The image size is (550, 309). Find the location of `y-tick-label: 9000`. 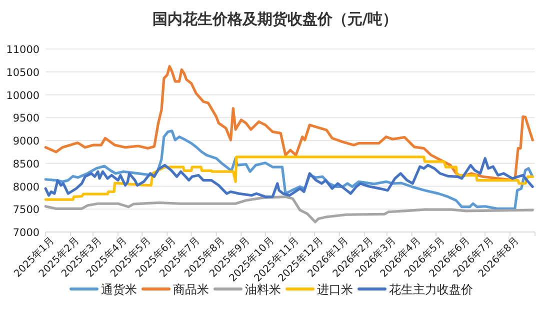

y-tick-label: 9000 is located at coordinates (26, 142).